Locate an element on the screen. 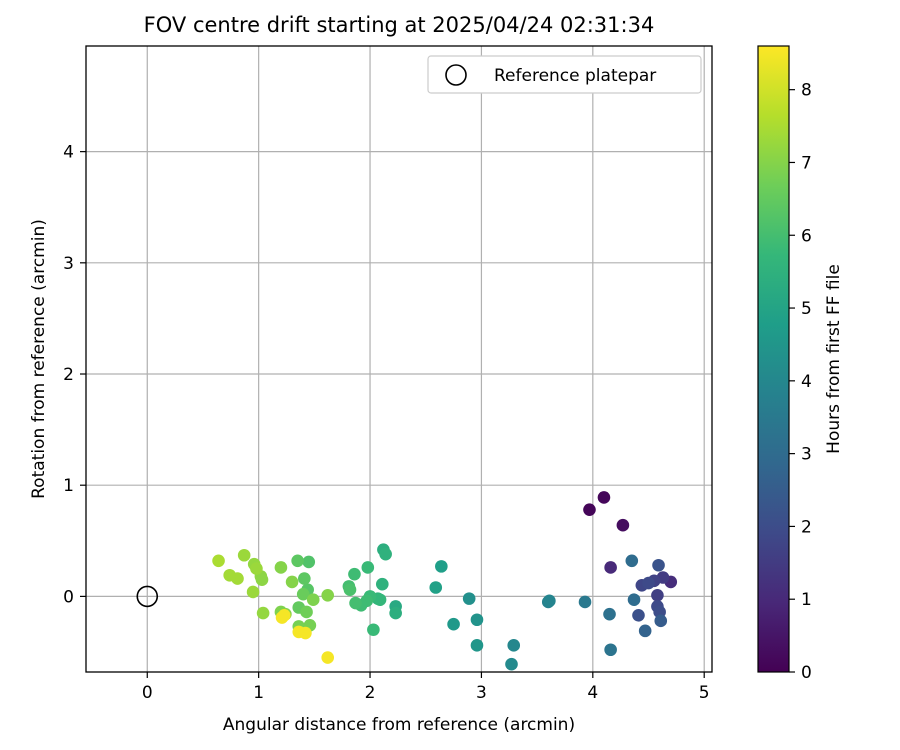 The width and height of the screenshot is (900, 750). legend-marker-reference is located at coordinates (456, 75).